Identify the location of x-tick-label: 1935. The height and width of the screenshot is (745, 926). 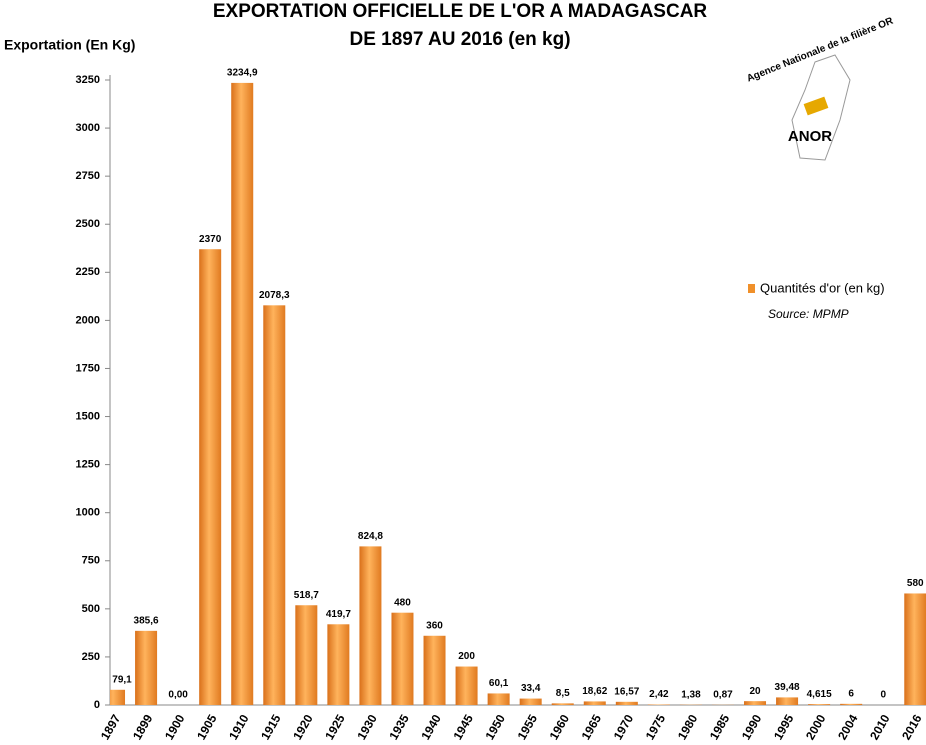
(399, 727).